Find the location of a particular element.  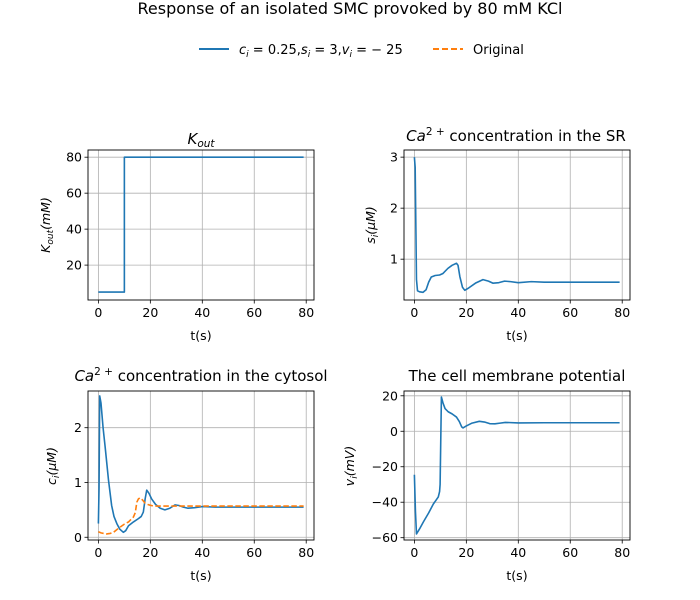

y-tick-label: −20 is located at coordinates (385, 466).